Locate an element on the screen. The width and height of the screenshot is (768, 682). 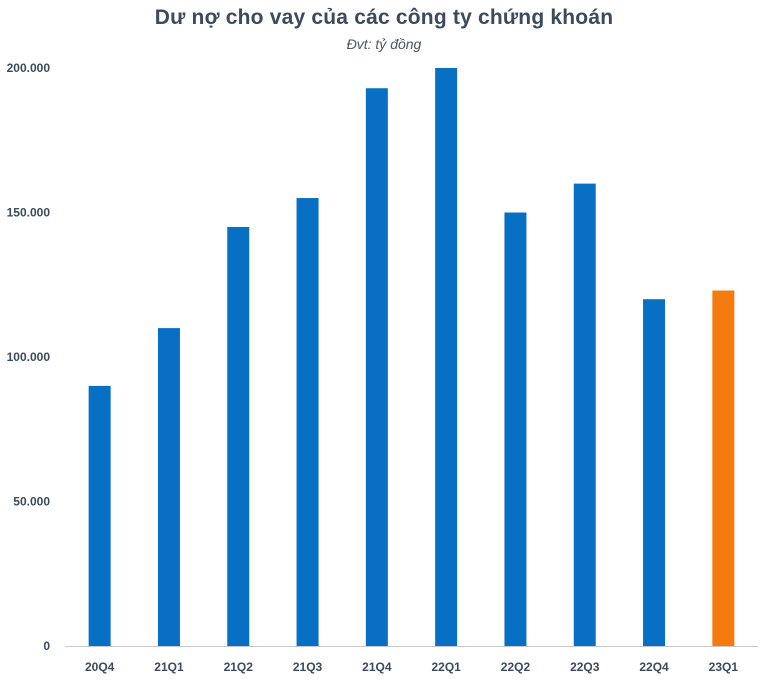
x-tick-label: 20Q4 is located at coordinates (100, 667).